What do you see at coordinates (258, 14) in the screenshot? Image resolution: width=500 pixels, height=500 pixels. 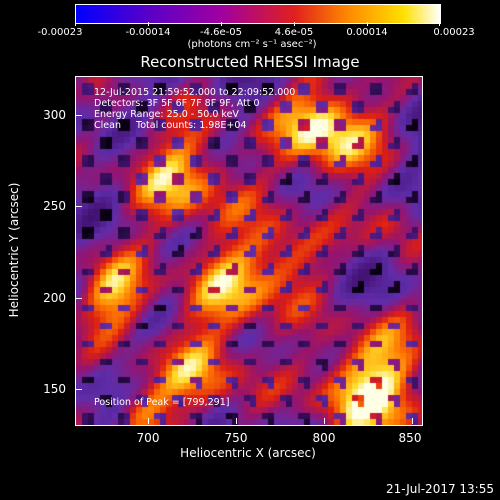 I see `colorbar` at bounding box center [258, 14].